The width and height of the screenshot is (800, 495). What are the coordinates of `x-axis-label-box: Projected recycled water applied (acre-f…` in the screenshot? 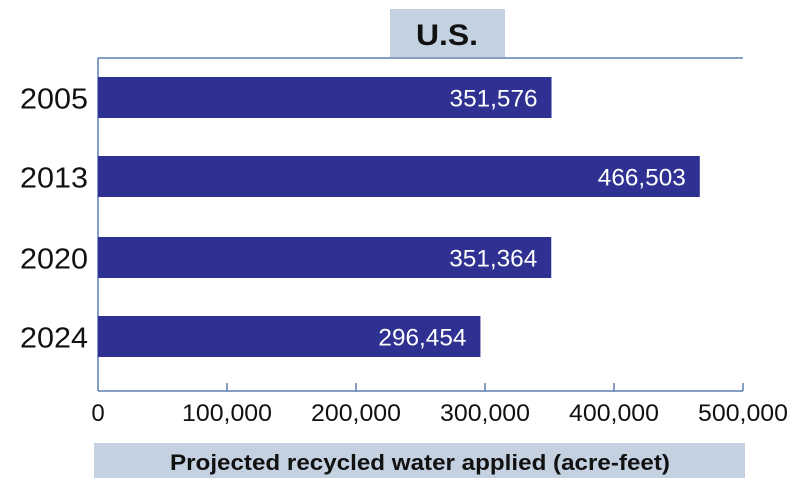 It's located at (419, 460).